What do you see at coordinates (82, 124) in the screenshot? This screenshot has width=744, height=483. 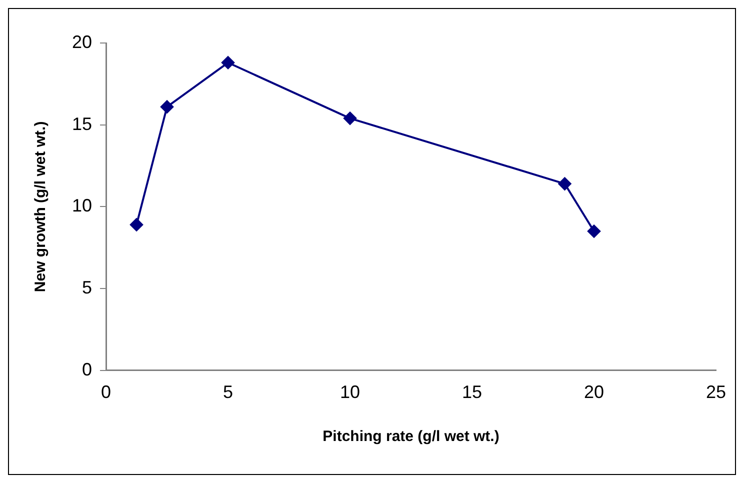 I see `y-tick-label: 15` at bounding box center [82, 124].